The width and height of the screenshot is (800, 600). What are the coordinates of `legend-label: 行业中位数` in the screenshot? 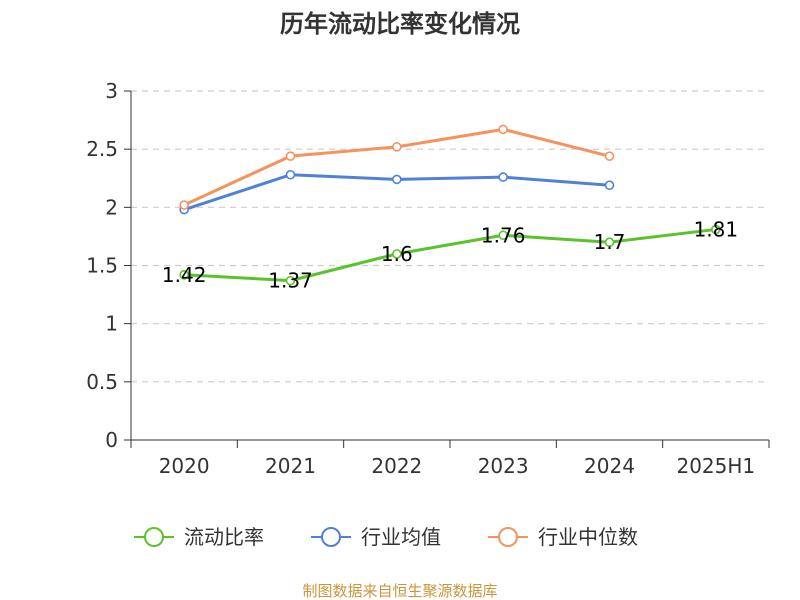 It's located at (588, 537).